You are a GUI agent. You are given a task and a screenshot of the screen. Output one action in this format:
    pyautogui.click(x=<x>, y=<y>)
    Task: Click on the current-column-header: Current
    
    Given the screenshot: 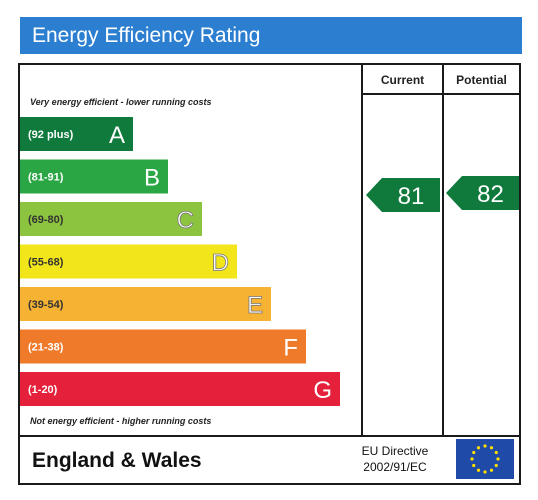 What is the action you would take?
    pyautogui.click(x=402, y=80)
    